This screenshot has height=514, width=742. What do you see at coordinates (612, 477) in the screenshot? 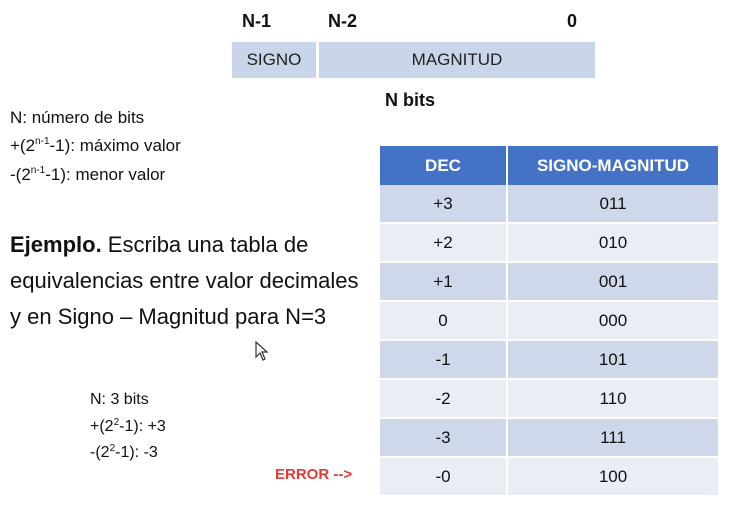
I see `sm-cell: 100` at bounding box center [612, 477].